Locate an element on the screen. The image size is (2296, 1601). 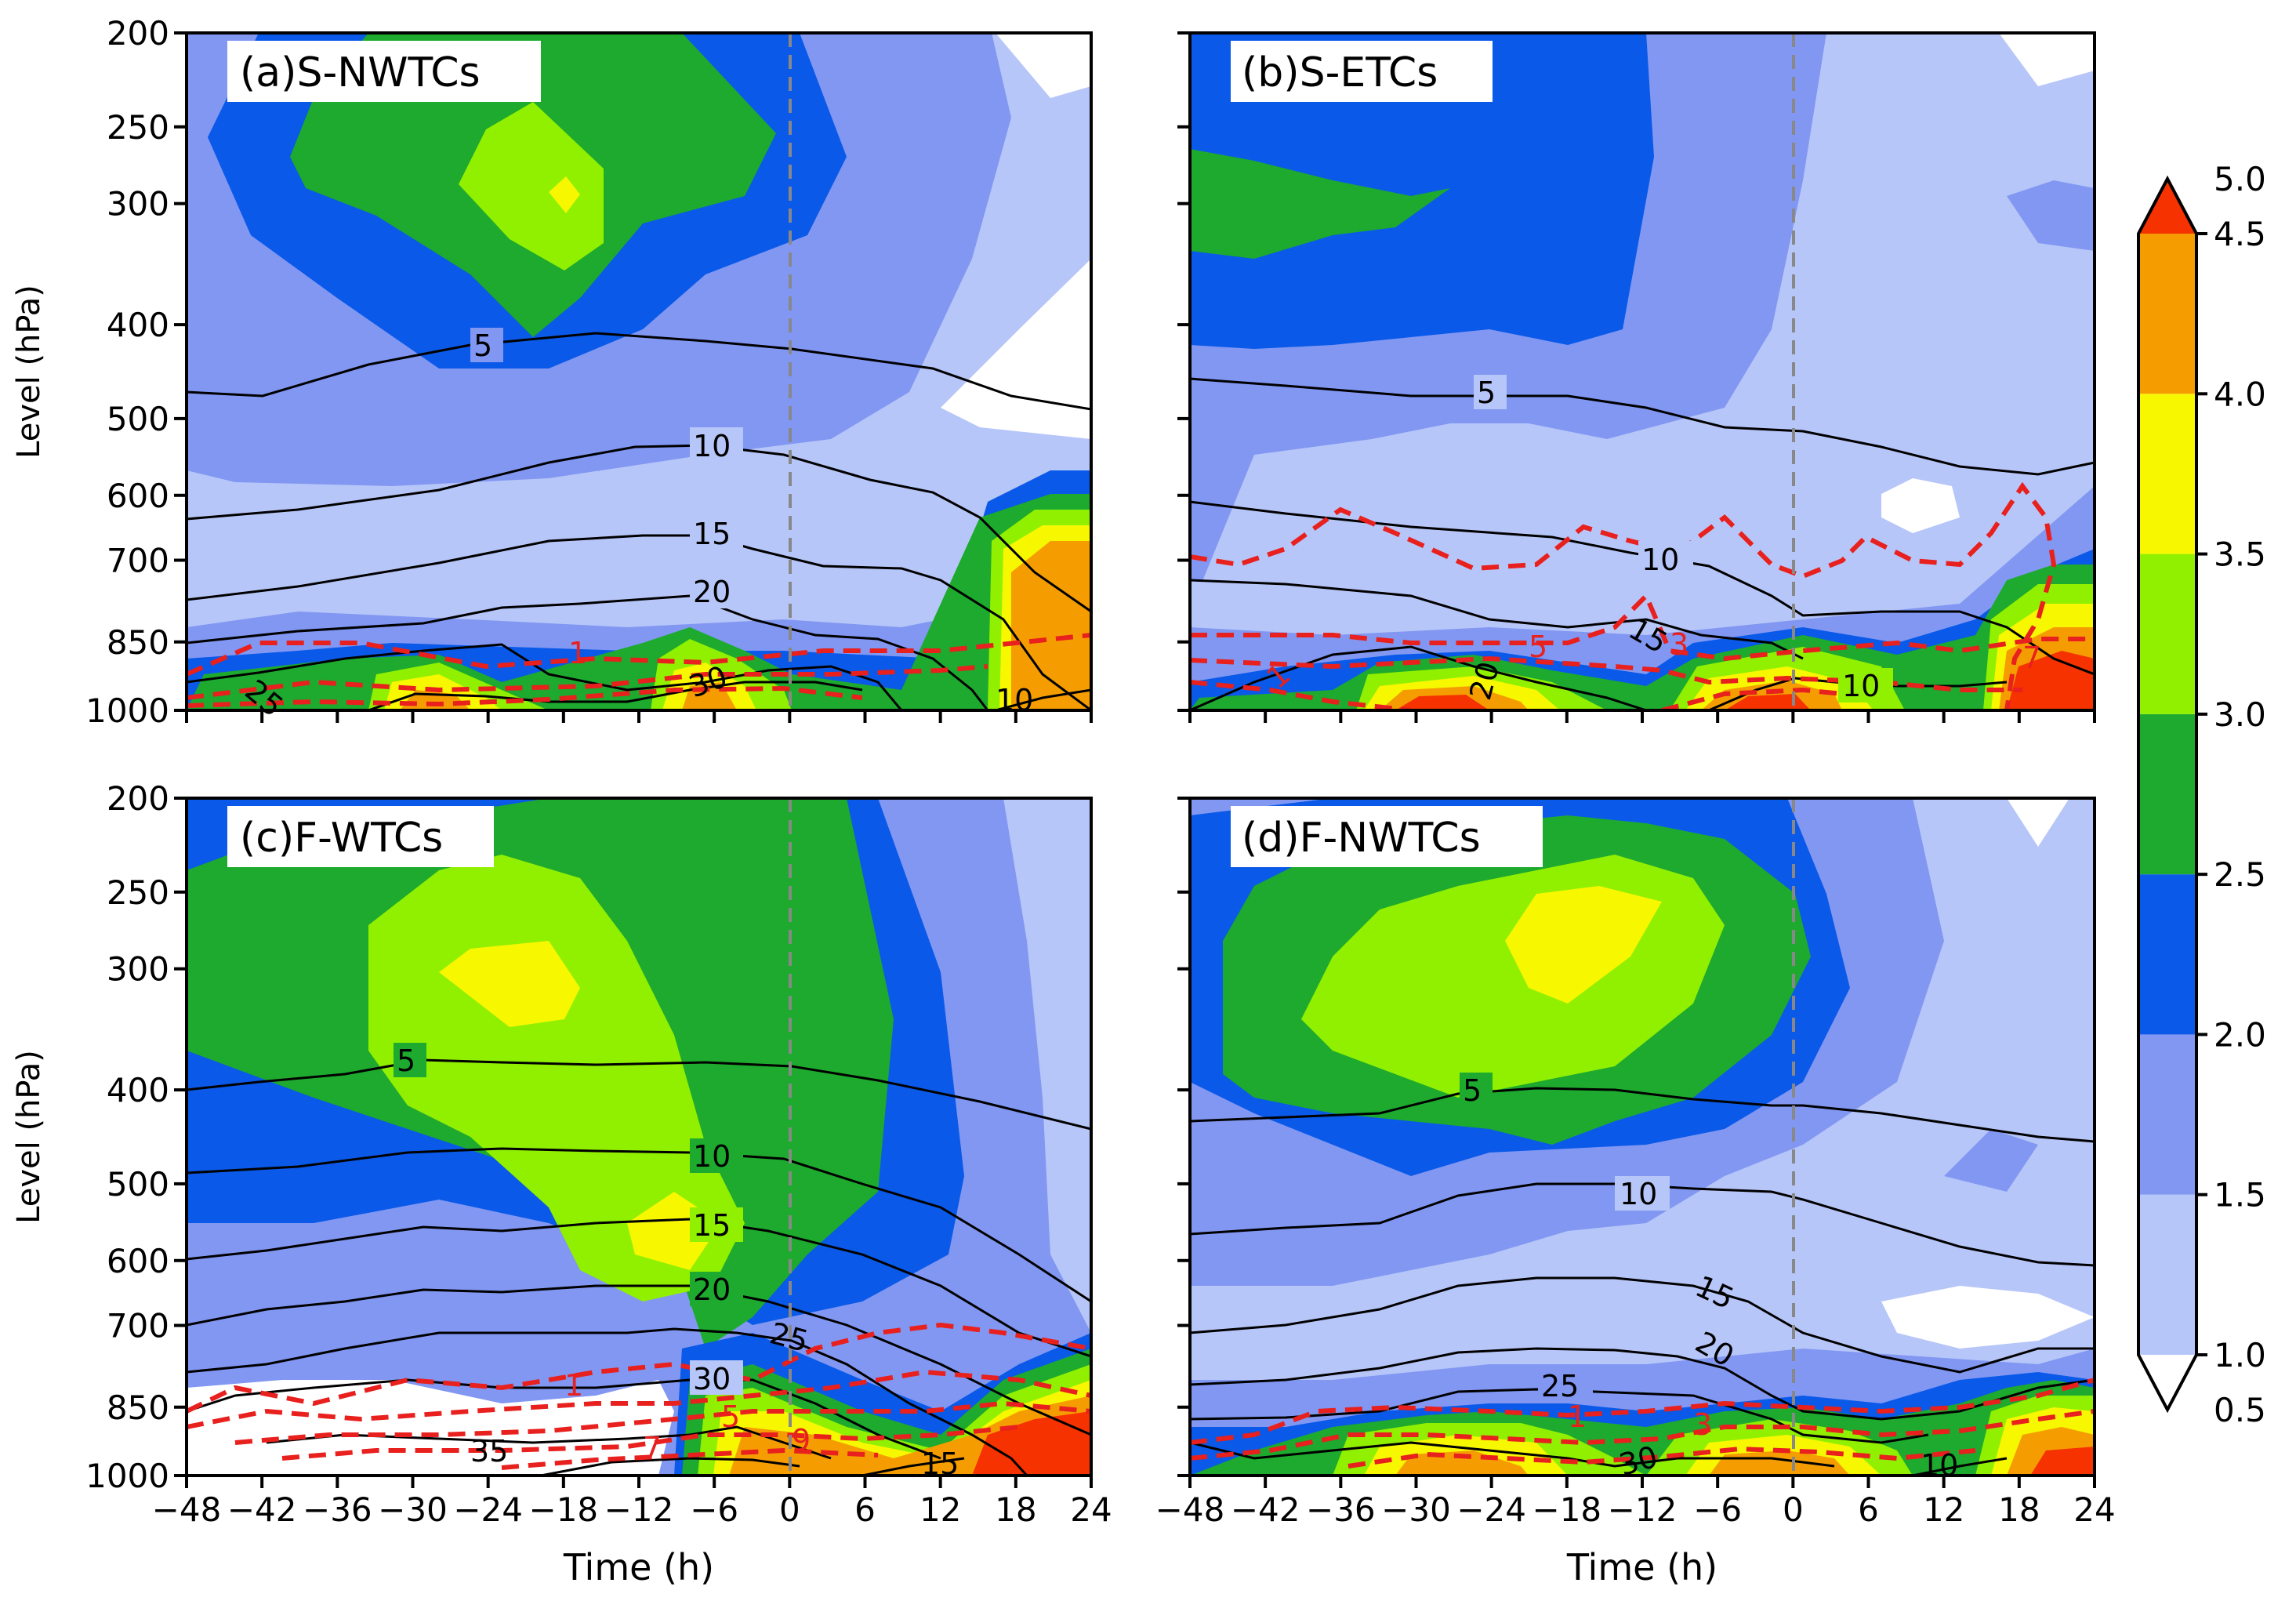
shade-white-lower-right is located at coordinates (1988, 1317).